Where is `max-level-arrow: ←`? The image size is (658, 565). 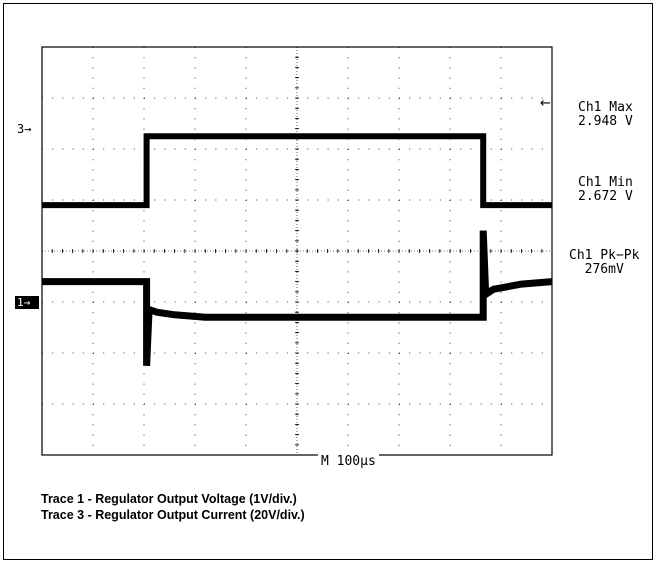 max-level-arrow: ← is located at coordinates (545, 103).